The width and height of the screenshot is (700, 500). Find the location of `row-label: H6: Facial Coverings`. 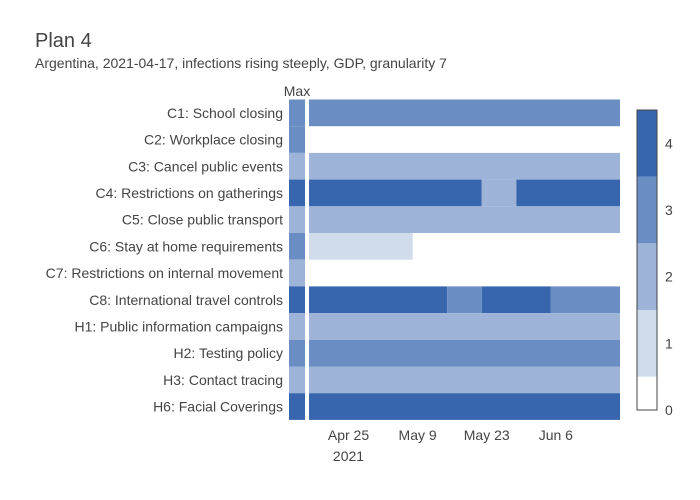

row-label: H6: Facial Coverings is located at coordinates (218, 407).